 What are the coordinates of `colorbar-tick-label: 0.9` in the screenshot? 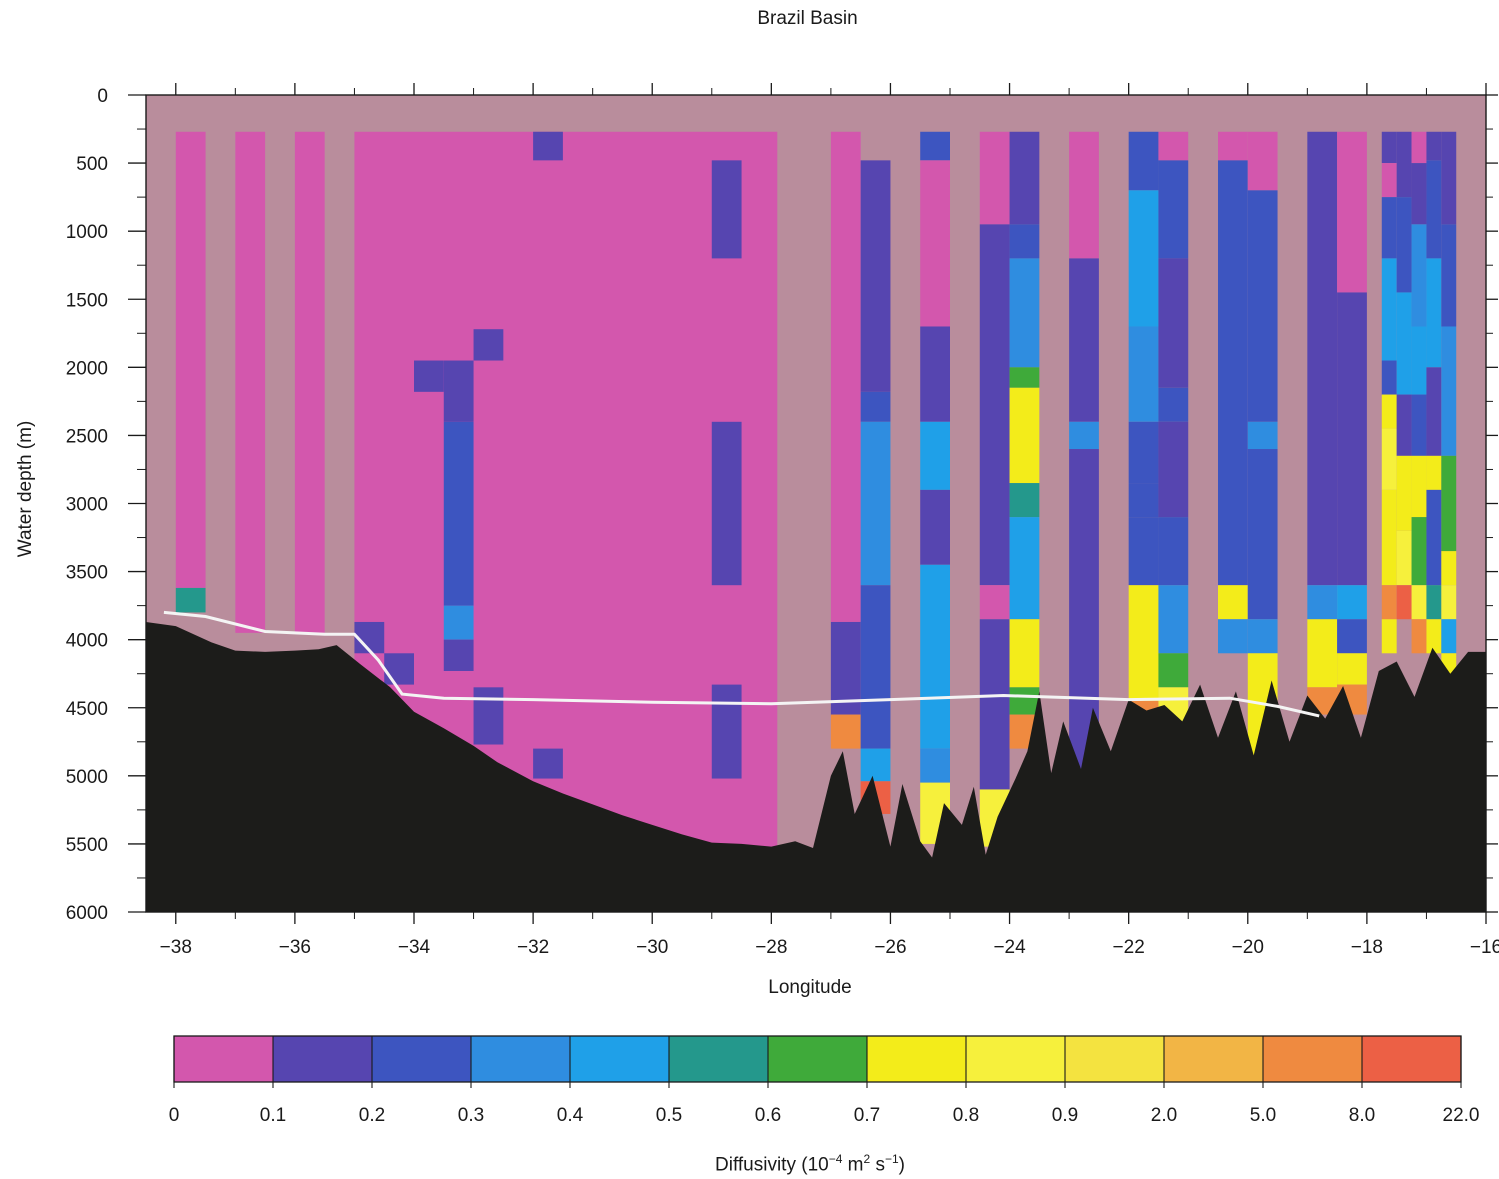 It's located at (1065, 1115).